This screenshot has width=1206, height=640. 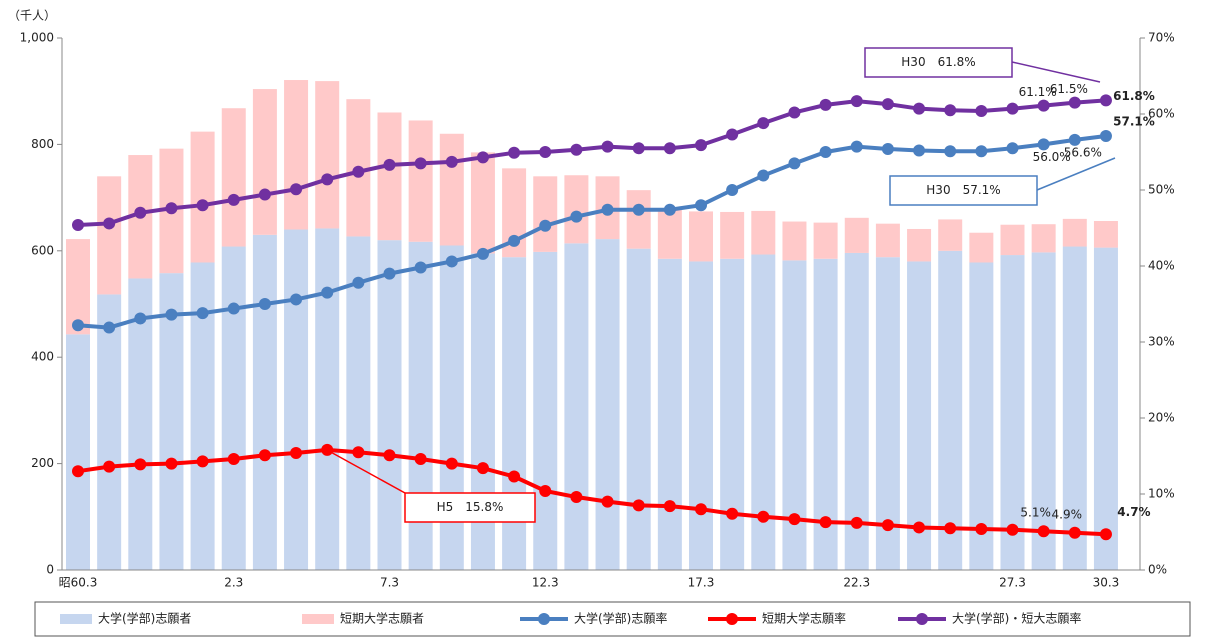 I want to click on x-tick-label: 2.3, so click(x=233, y=583).